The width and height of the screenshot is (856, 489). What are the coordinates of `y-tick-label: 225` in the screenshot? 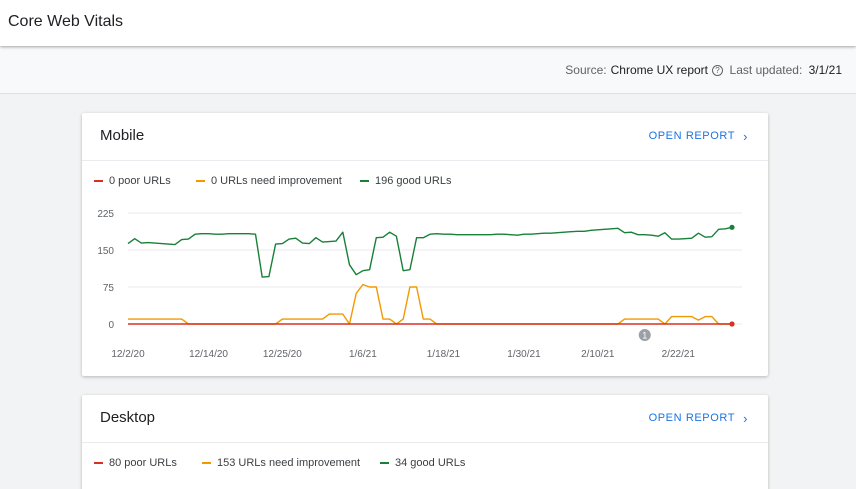 It's located at (105, 214).